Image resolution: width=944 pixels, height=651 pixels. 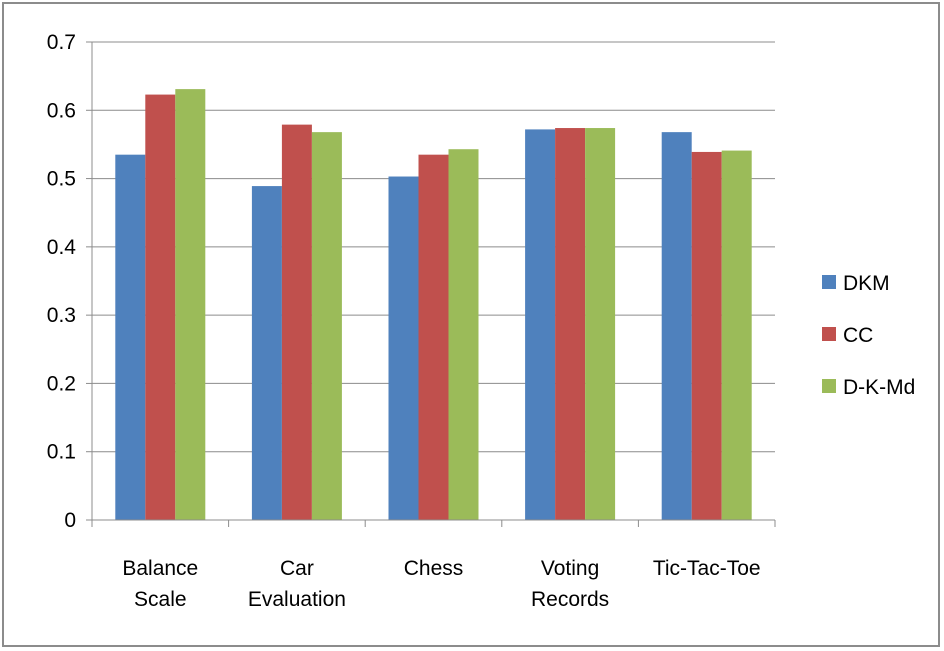 I want to click on y-tick-label: 0.2, so click(x=61, y=383).